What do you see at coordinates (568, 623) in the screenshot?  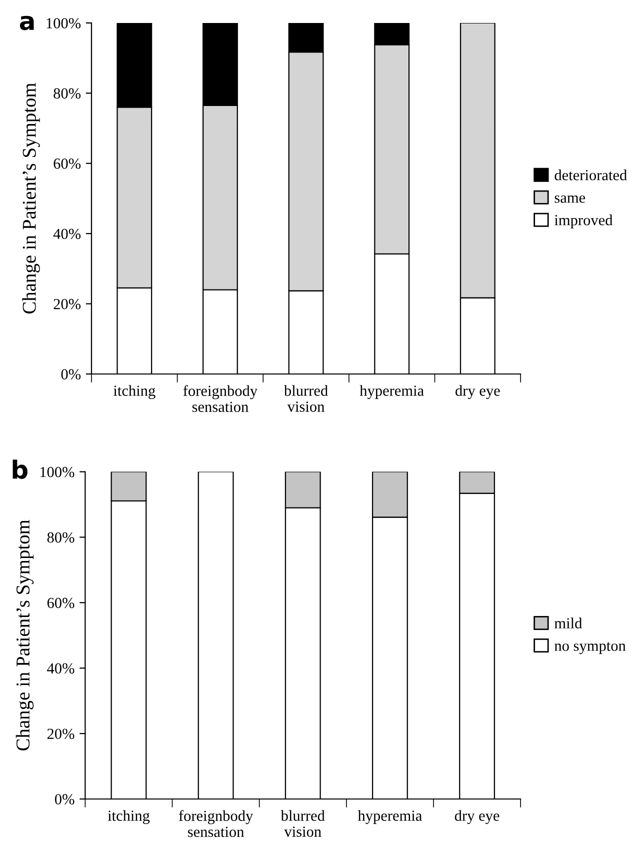 I see `legend-label: mild` at bounding box center [568, 623].